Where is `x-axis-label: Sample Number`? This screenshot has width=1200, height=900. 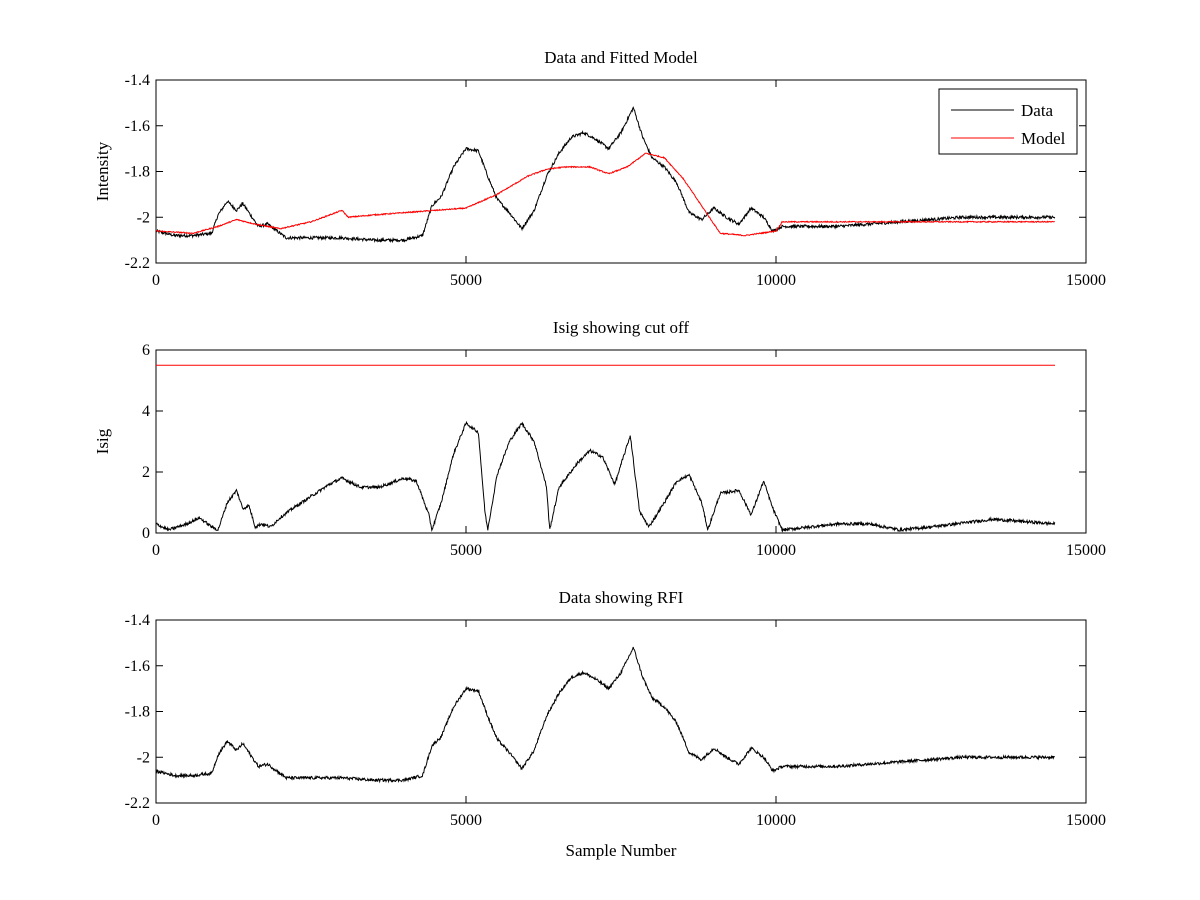 x-axis-label: Sample Number is located at coordinates (621, 850).